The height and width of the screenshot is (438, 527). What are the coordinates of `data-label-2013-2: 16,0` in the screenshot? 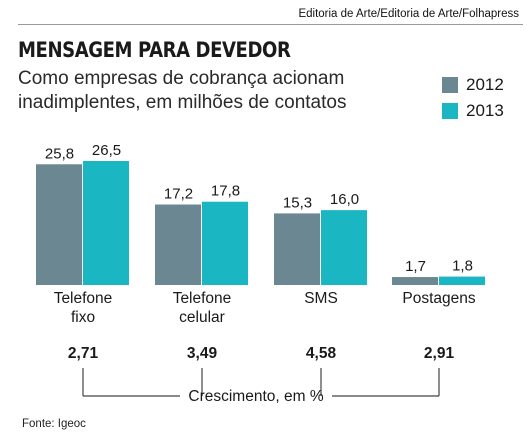 It's located at (344, 199).